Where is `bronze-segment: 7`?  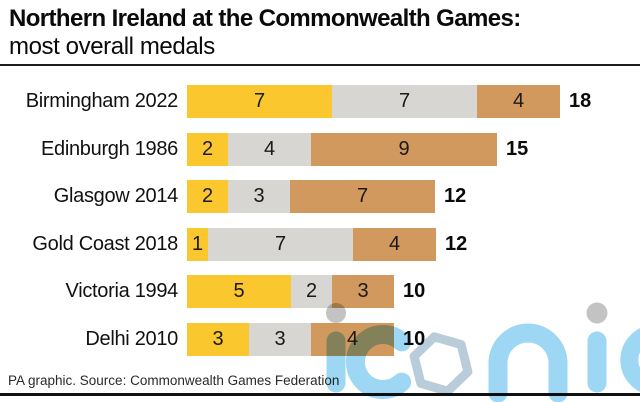 bronze-segment: 7 is located at coordinates (362, 196).